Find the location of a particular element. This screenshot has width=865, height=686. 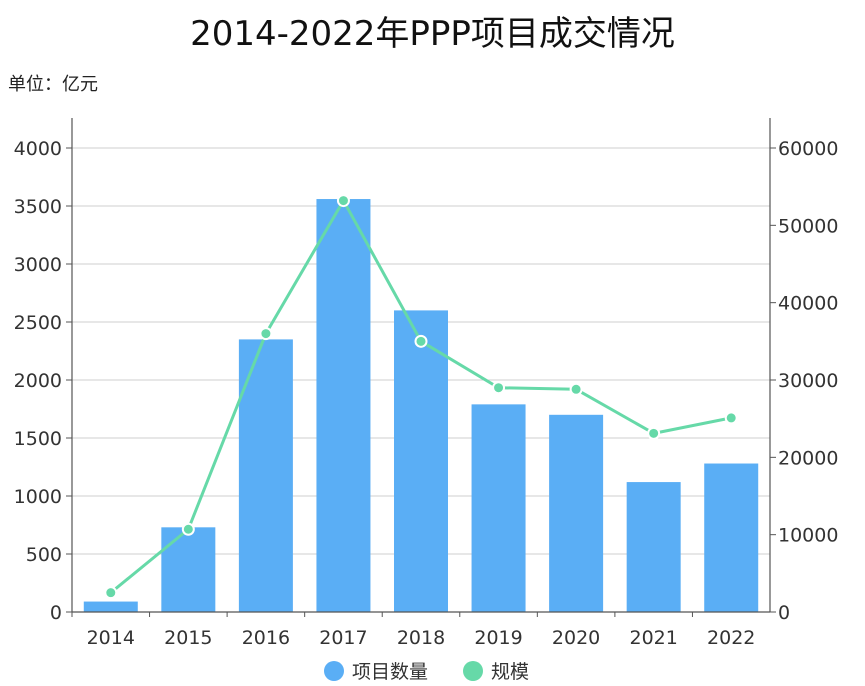

x-tick-label: 2022 is located at coordinates (731, 638).